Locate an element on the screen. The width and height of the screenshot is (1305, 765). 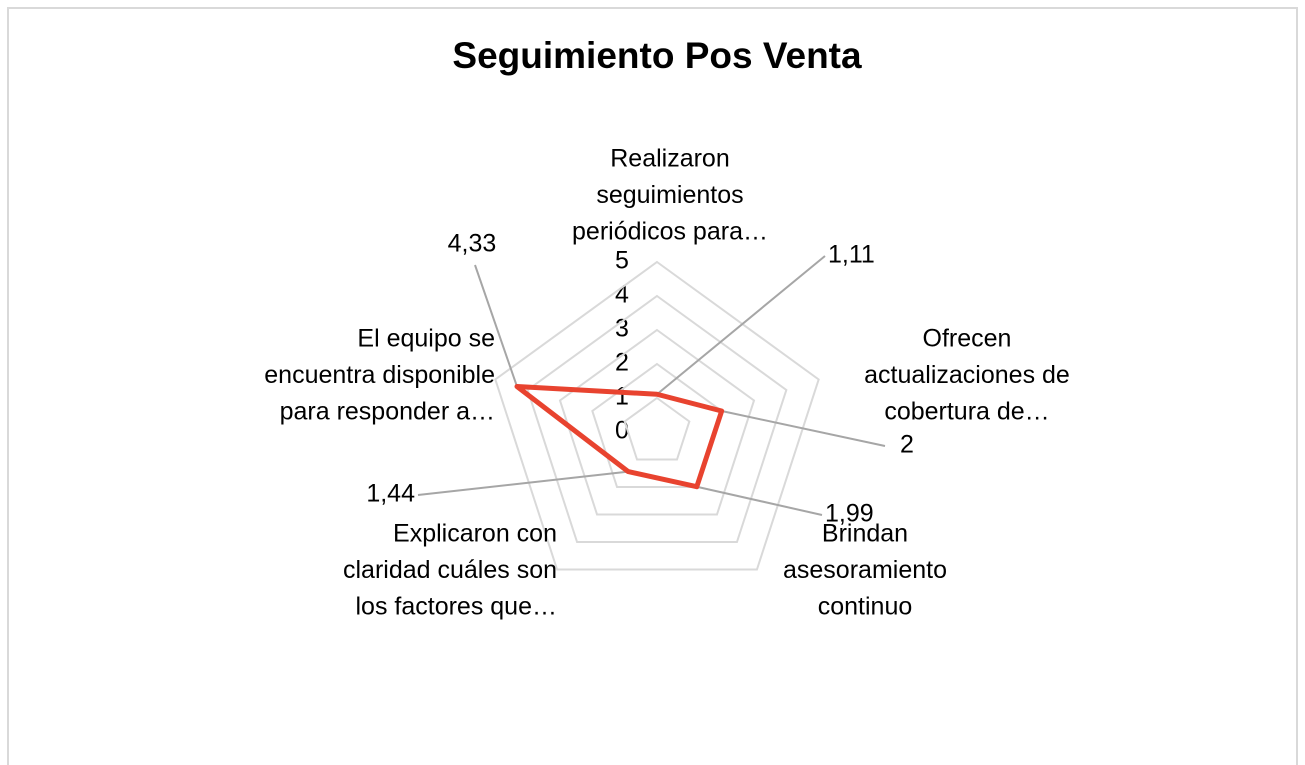
data-label: 1,44 is located at coordinates (390, 494).